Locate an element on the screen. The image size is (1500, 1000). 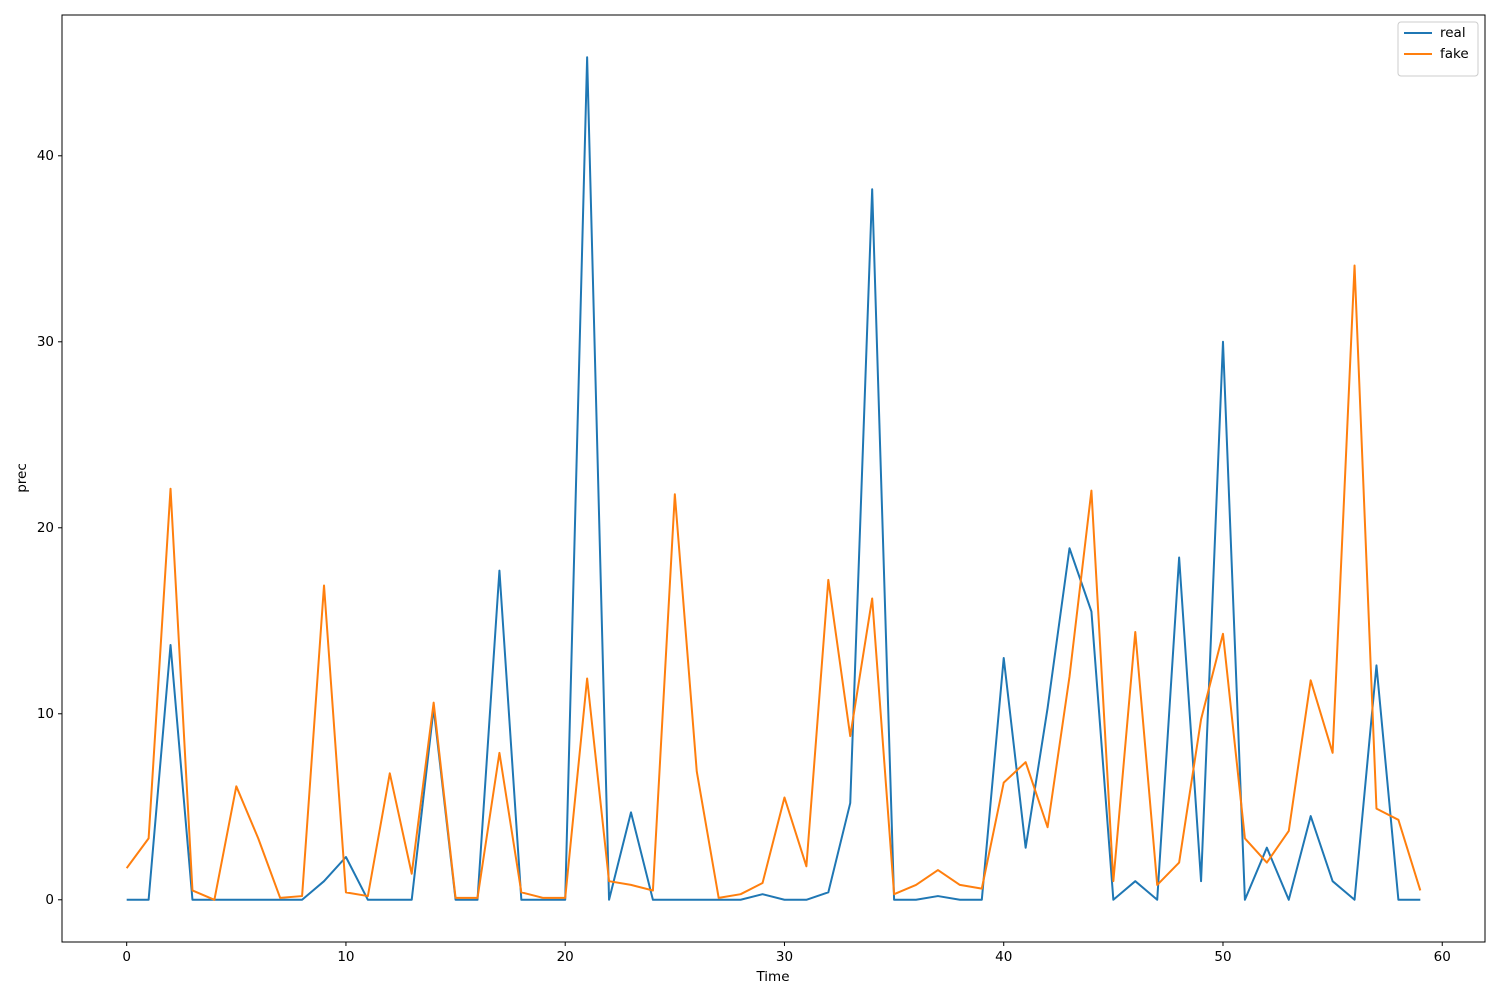
x-tick-label: 0 is located at coordinates (126, 957).